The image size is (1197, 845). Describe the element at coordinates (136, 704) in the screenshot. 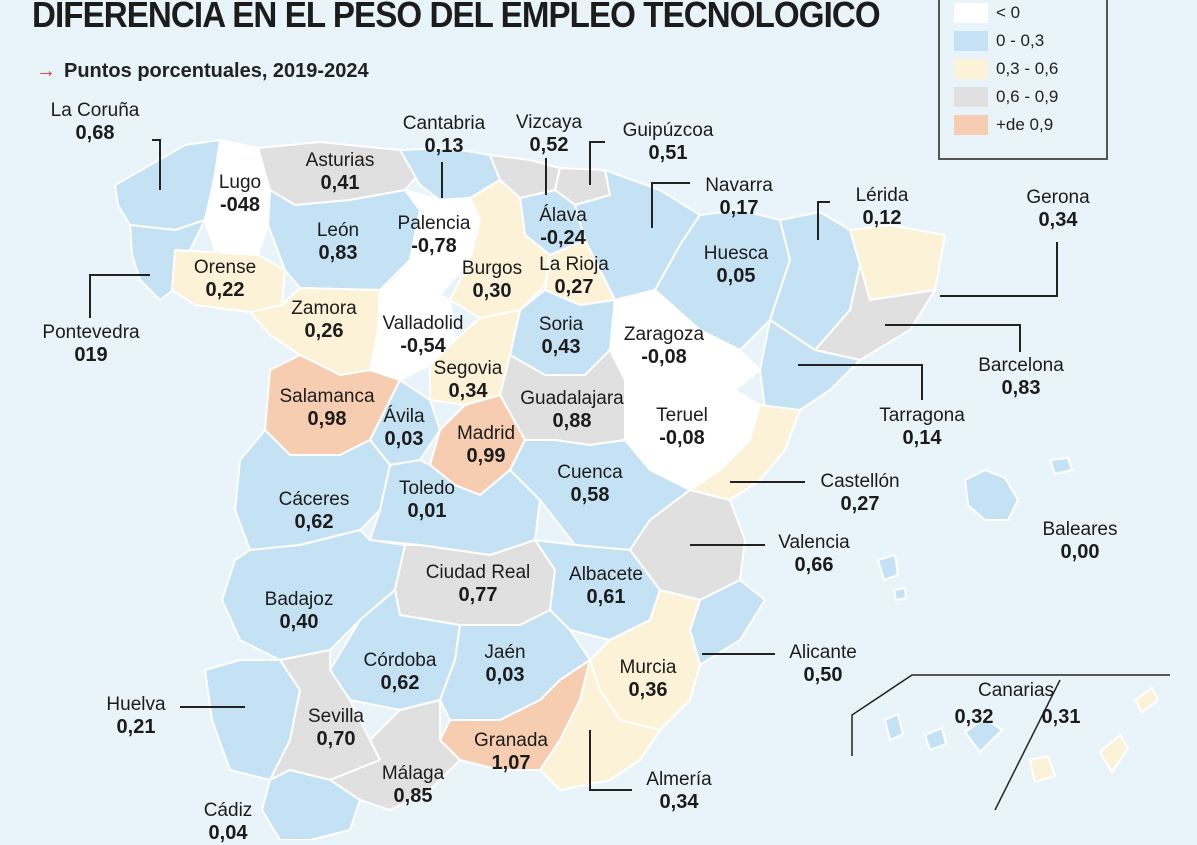

I see `province-name: Huelva` at that location.